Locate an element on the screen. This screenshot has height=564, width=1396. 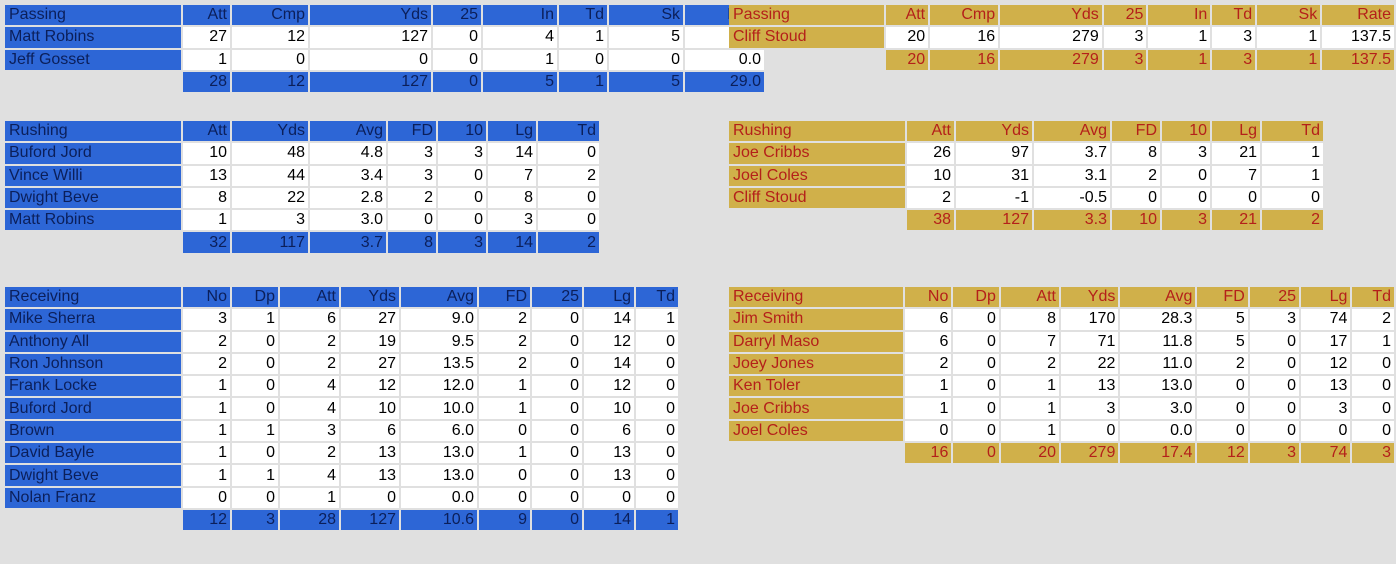
stat-cell: -1 is located at coordinates (994, 198).